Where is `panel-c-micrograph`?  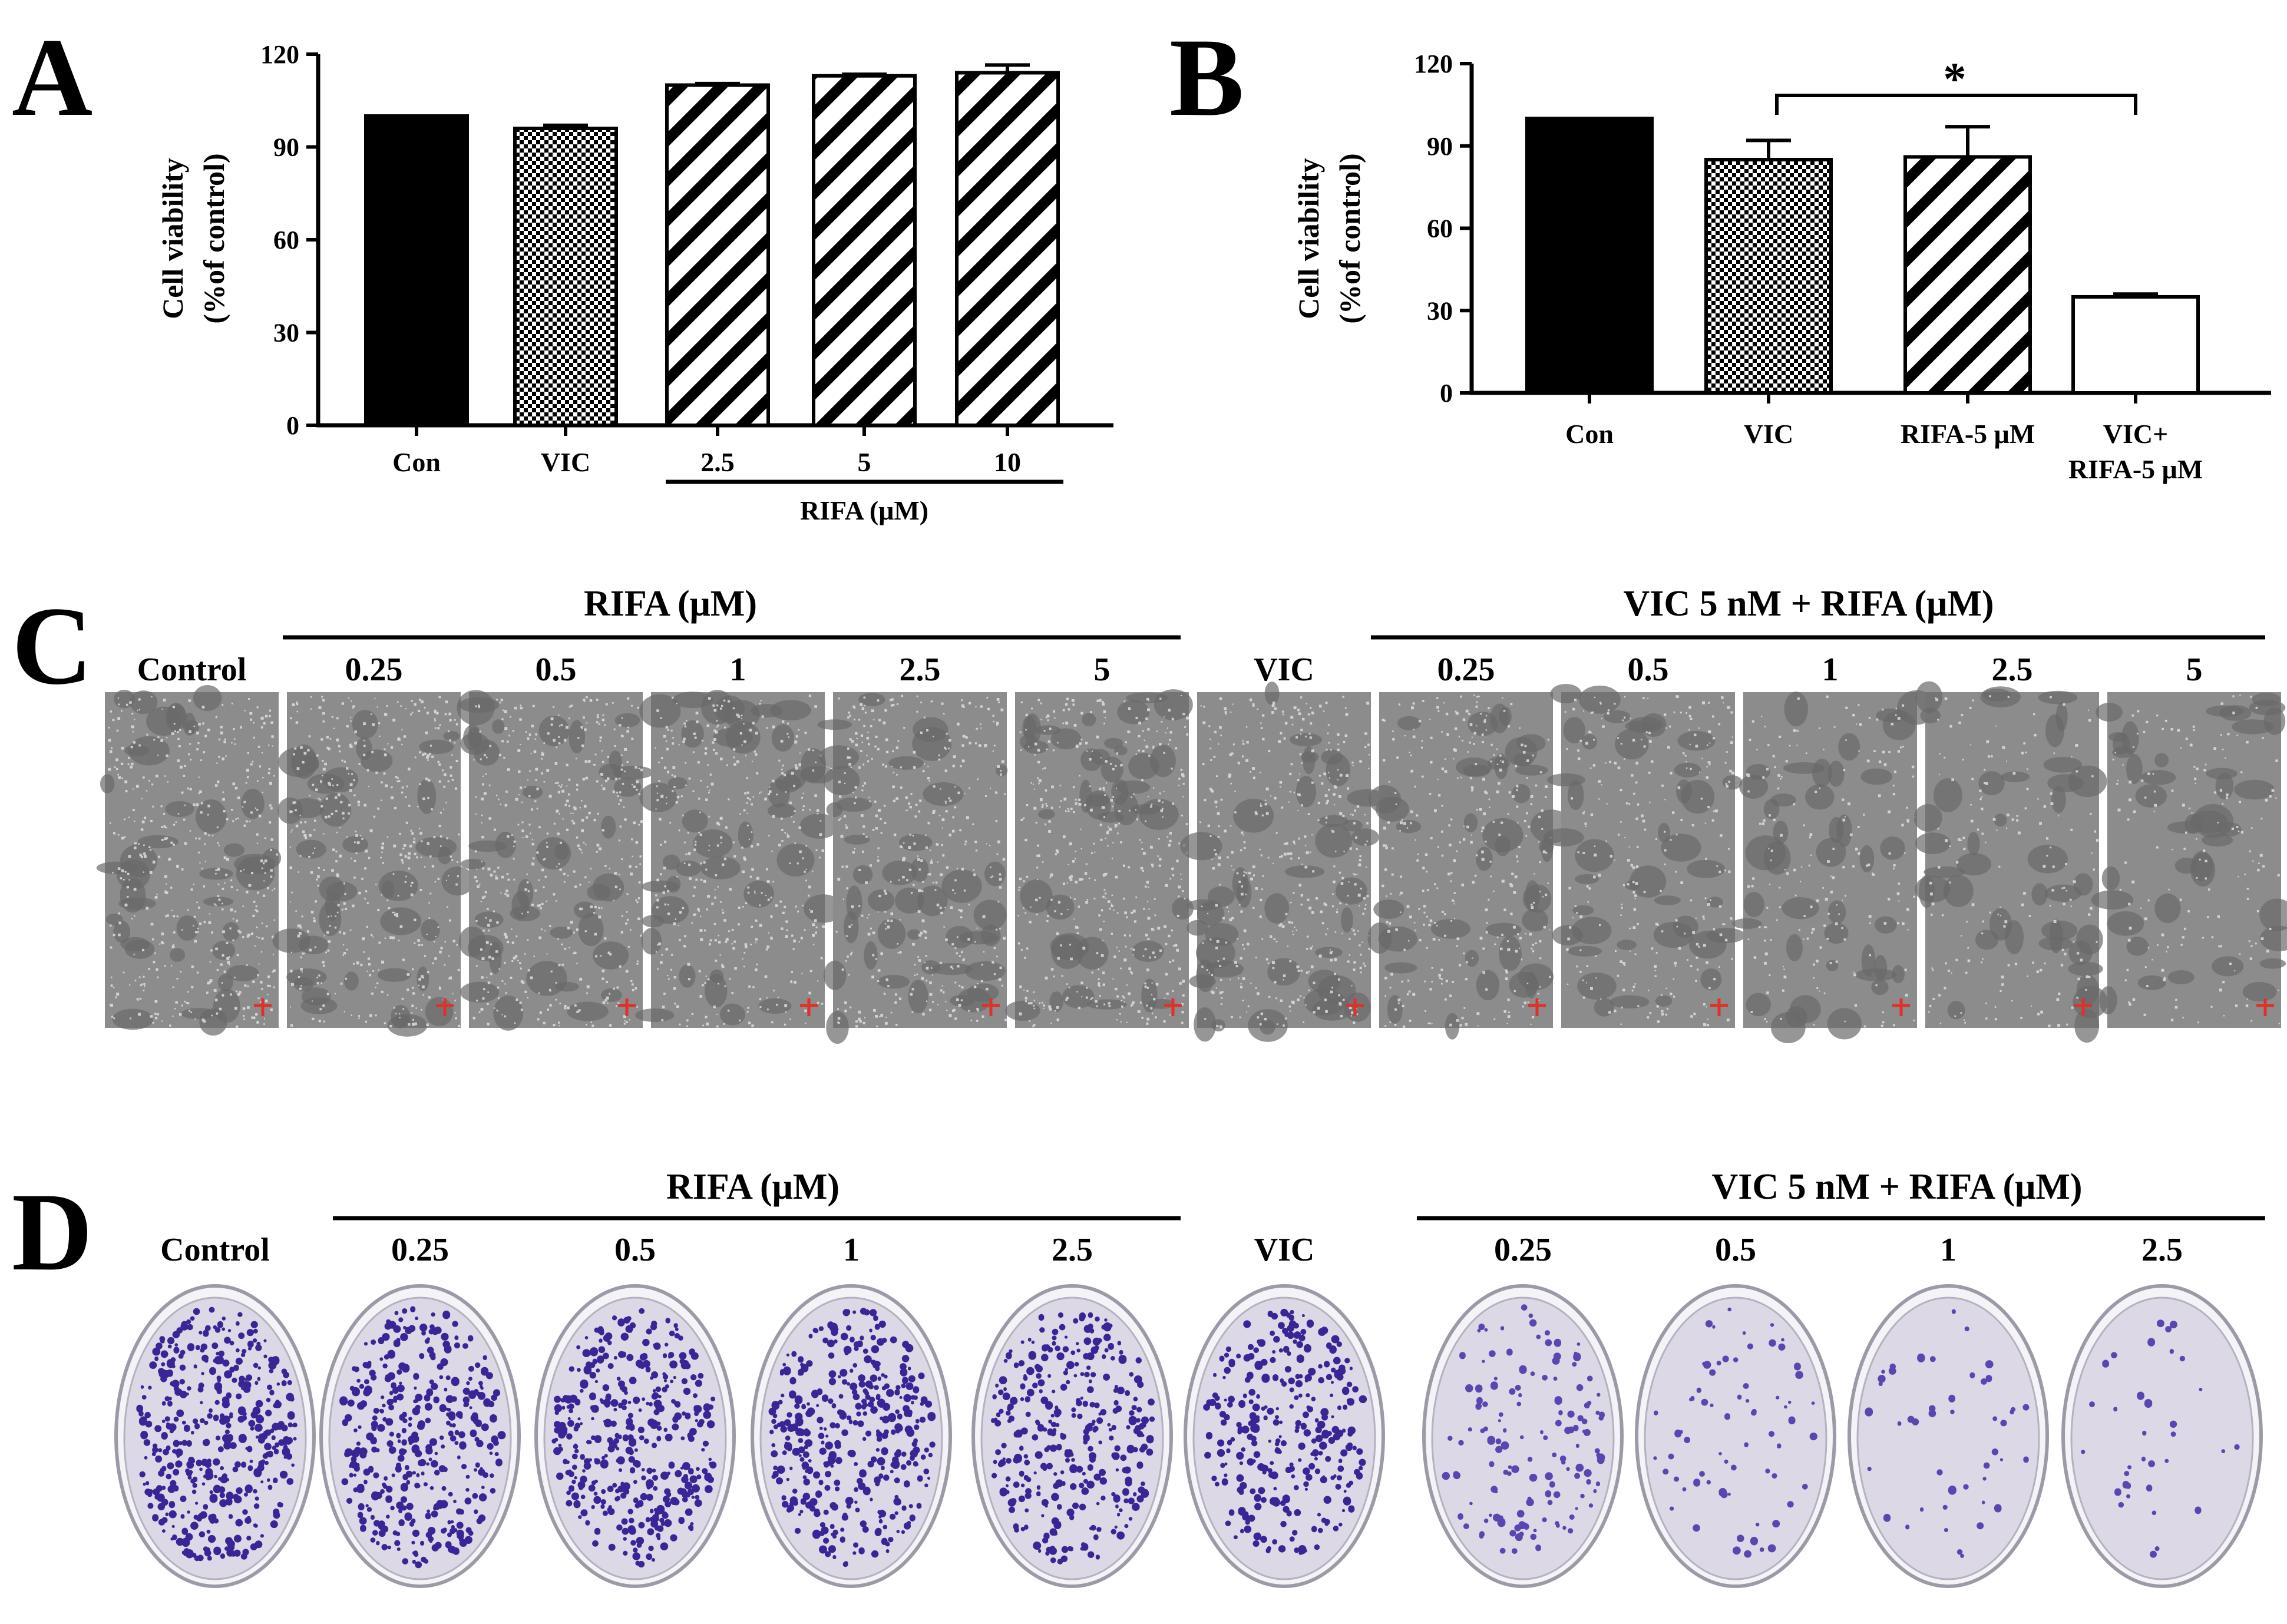
panel-c-micrograph is located at coordinates (2012, 860).